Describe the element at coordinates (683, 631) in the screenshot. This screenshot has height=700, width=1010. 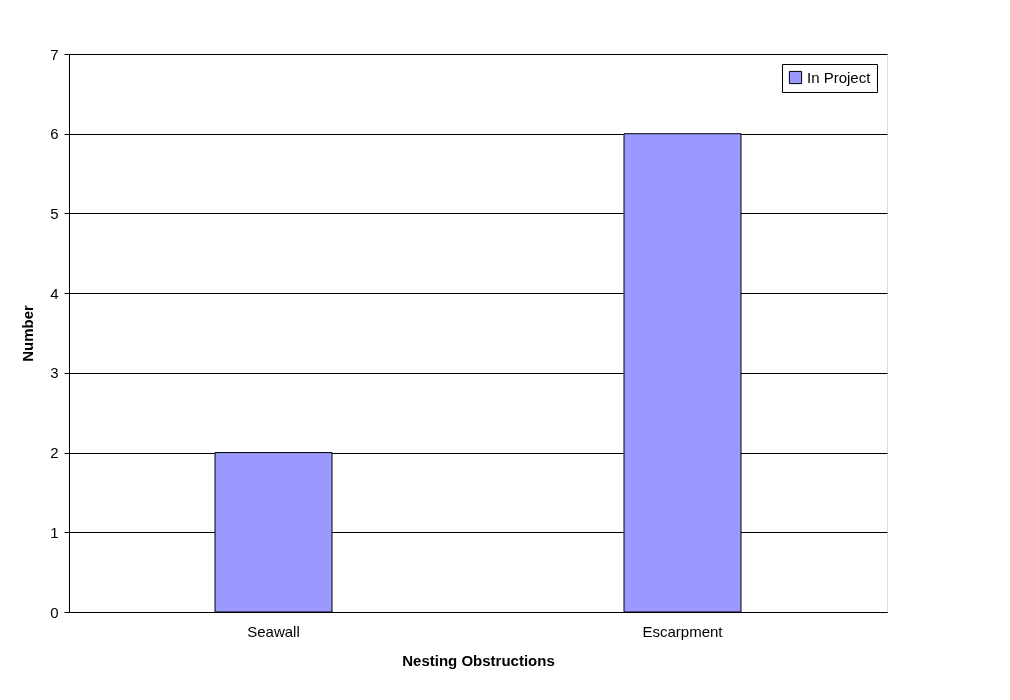
I see `x-tick-label: Escarpment` at that location.